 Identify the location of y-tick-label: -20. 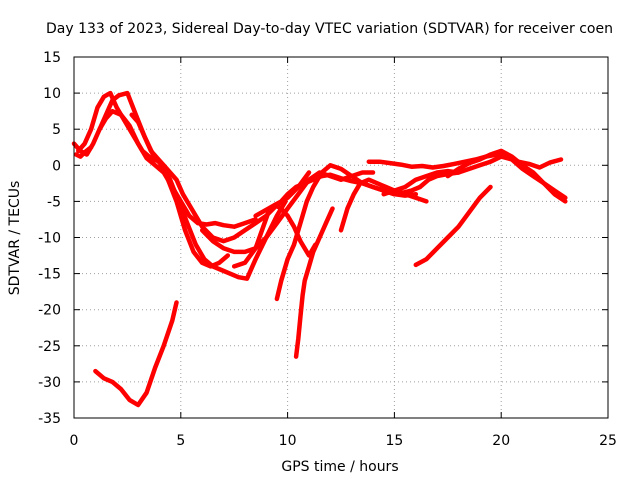
(49, 311).